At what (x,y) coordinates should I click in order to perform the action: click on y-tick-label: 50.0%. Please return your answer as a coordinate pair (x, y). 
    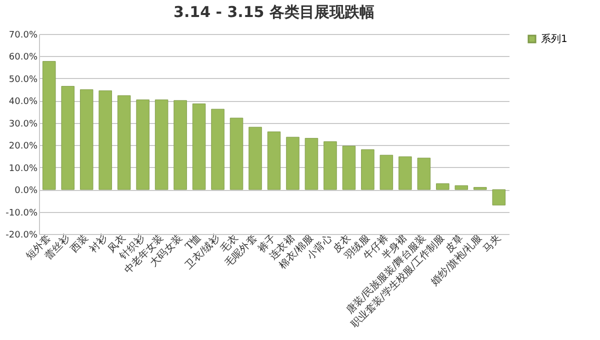
    Looking at the image, I should click on (23, 79).